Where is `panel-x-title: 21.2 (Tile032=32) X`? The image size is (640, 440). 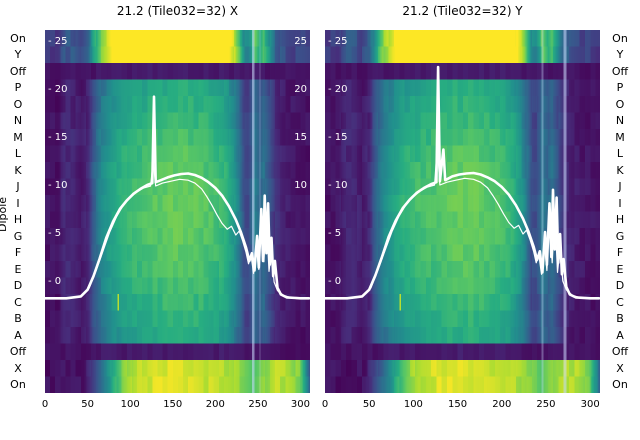
panel-x-title: 21.2 (Tile032=32) X is located at coordinates (177, 11).